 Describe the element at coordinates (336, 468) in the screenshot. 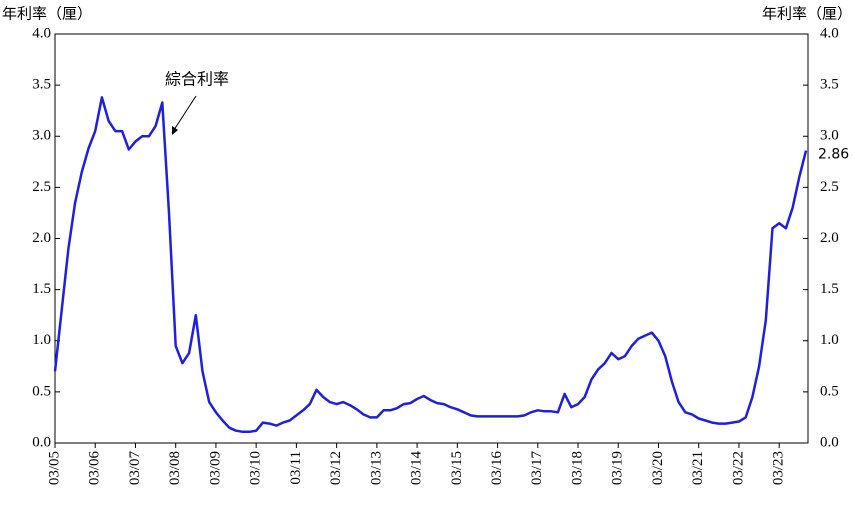

I see `x-tick-label: 03/12` at that location.